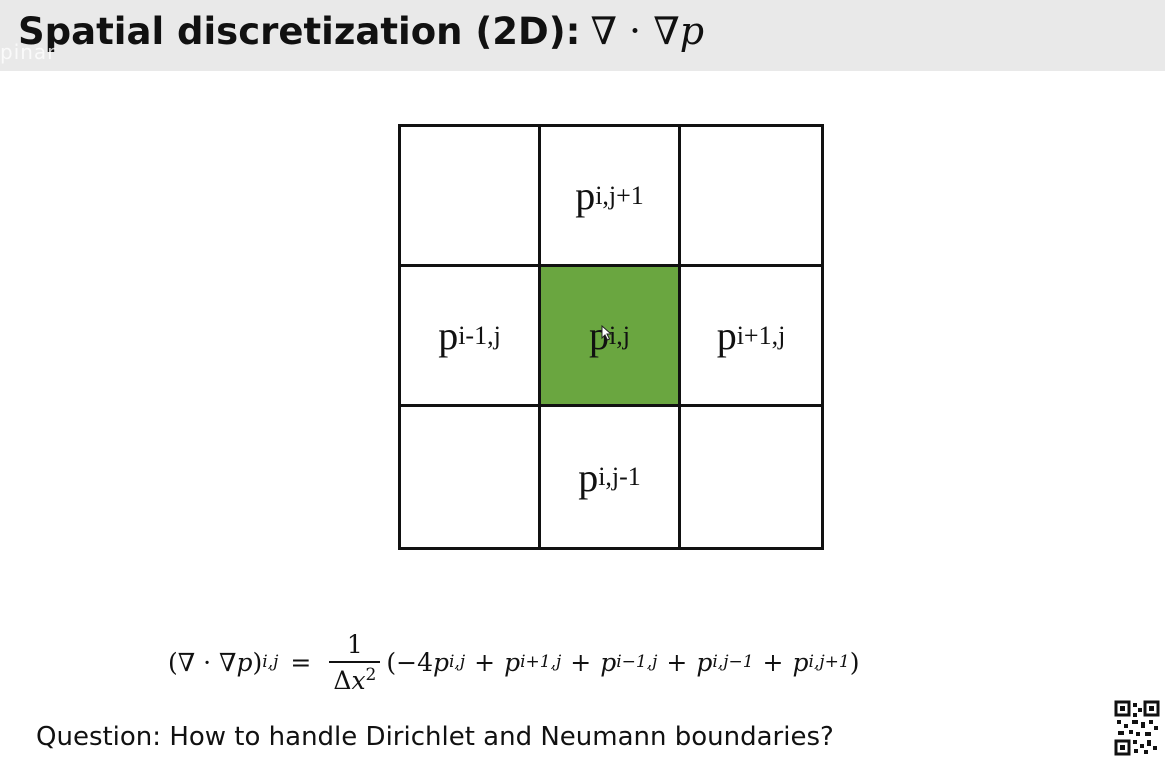 The image size is (1165, 759). What do you see at coordinates (761, 335) in the screenshot?
I see `cell-sub: i+1,j` at bounding box center [761, 335].